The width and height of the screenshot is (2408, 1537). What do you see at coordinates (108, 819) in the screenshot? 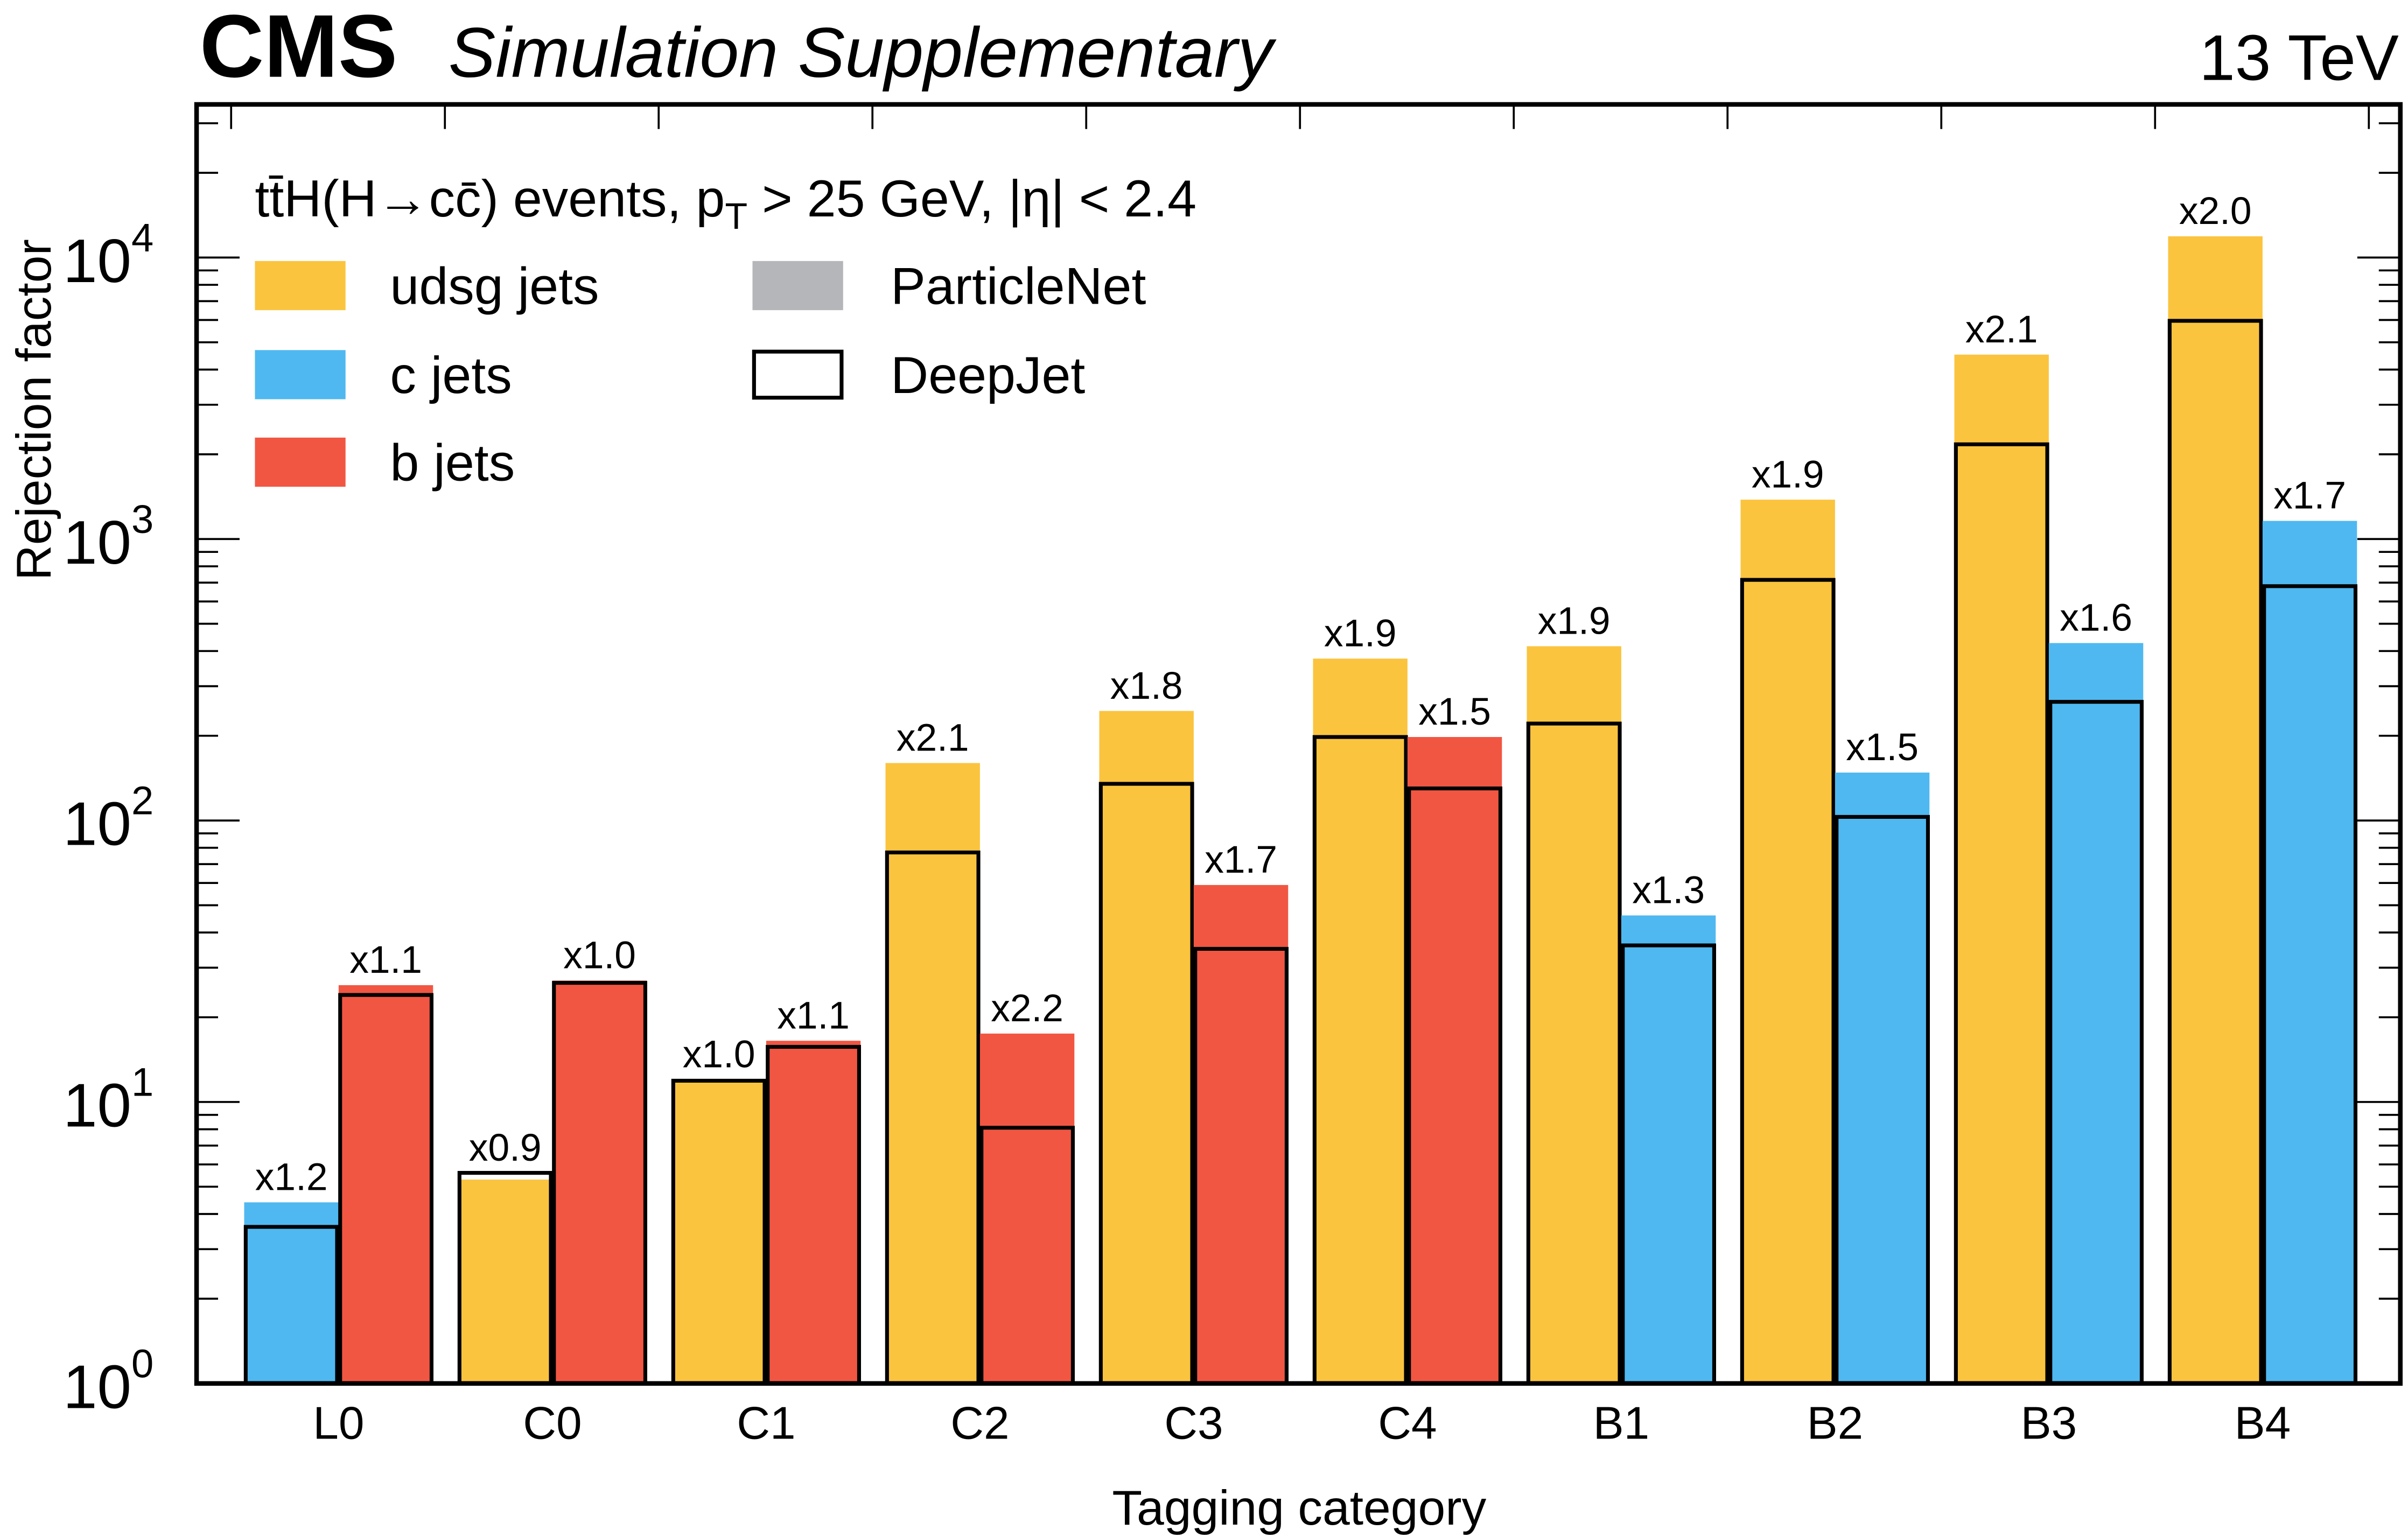
I see `y-tick-label: 10²` at bounding box center [108, 819].